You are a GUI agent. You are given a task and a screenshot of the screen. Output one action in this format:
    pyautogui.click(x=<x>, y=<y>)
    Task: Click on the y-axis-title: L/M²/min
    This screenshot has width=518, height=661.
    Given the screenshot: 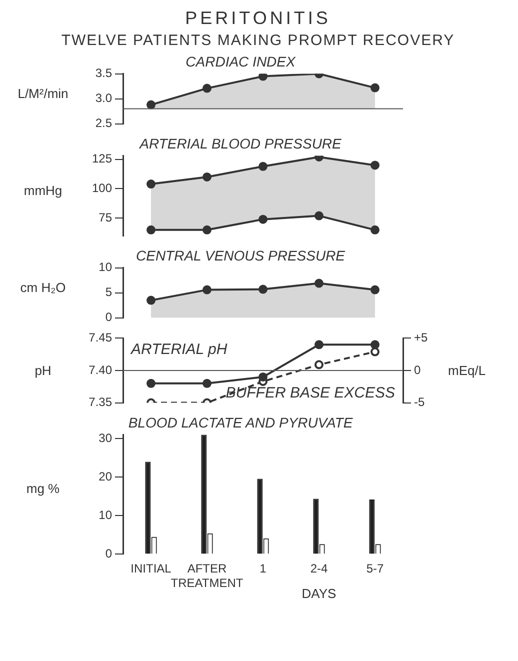 What is the action you would take?
    pyautogui.click(x=43, y=93)
    